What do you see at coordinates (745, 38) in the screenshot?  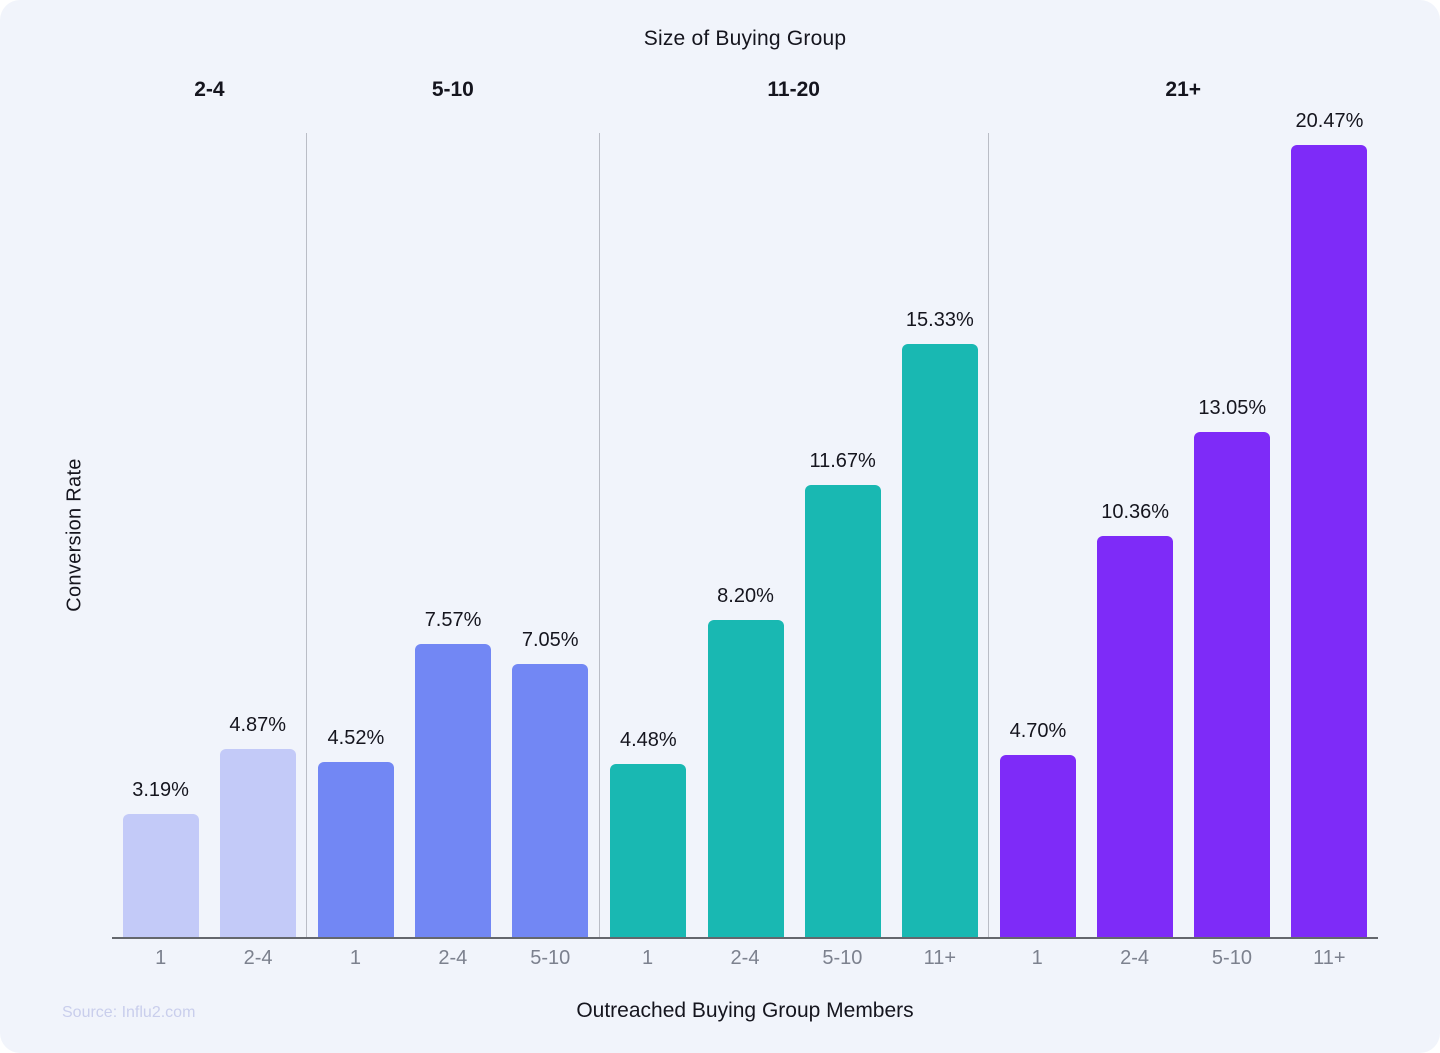 I see `chart-title: Size of Buying Group` at bounding box center [745, 38].